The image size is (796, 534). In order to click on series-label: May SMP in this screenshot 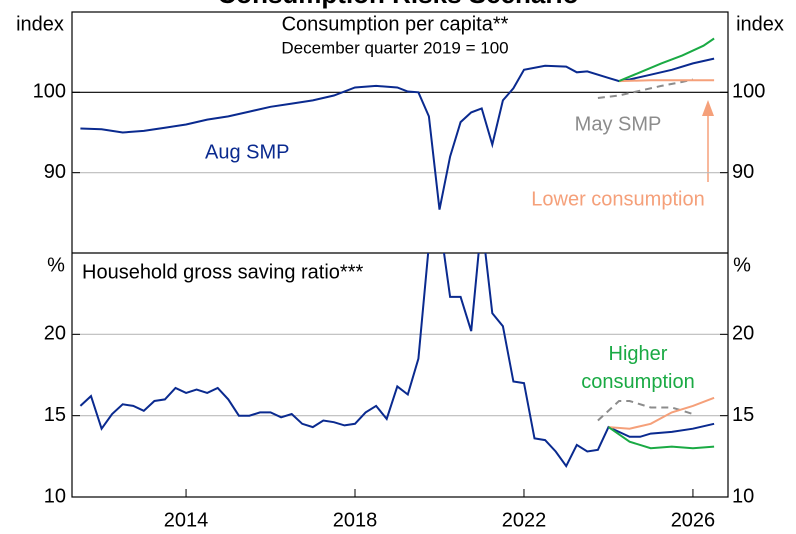, I will do `click(618, 124)`.